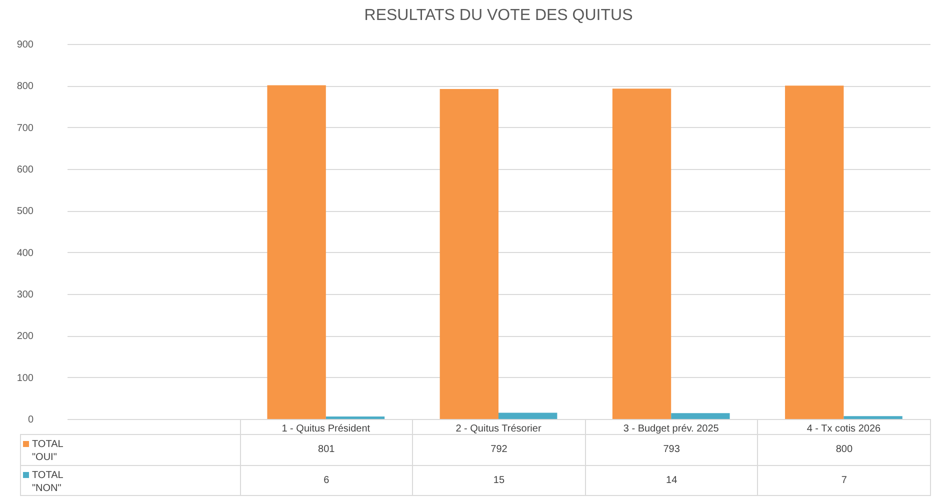 The width and height of the screenshot is (945, 502). What do you see at coordinates (327, 480) in the screenshot?
I see `data-label: 6` at bounding box center [327, 480].